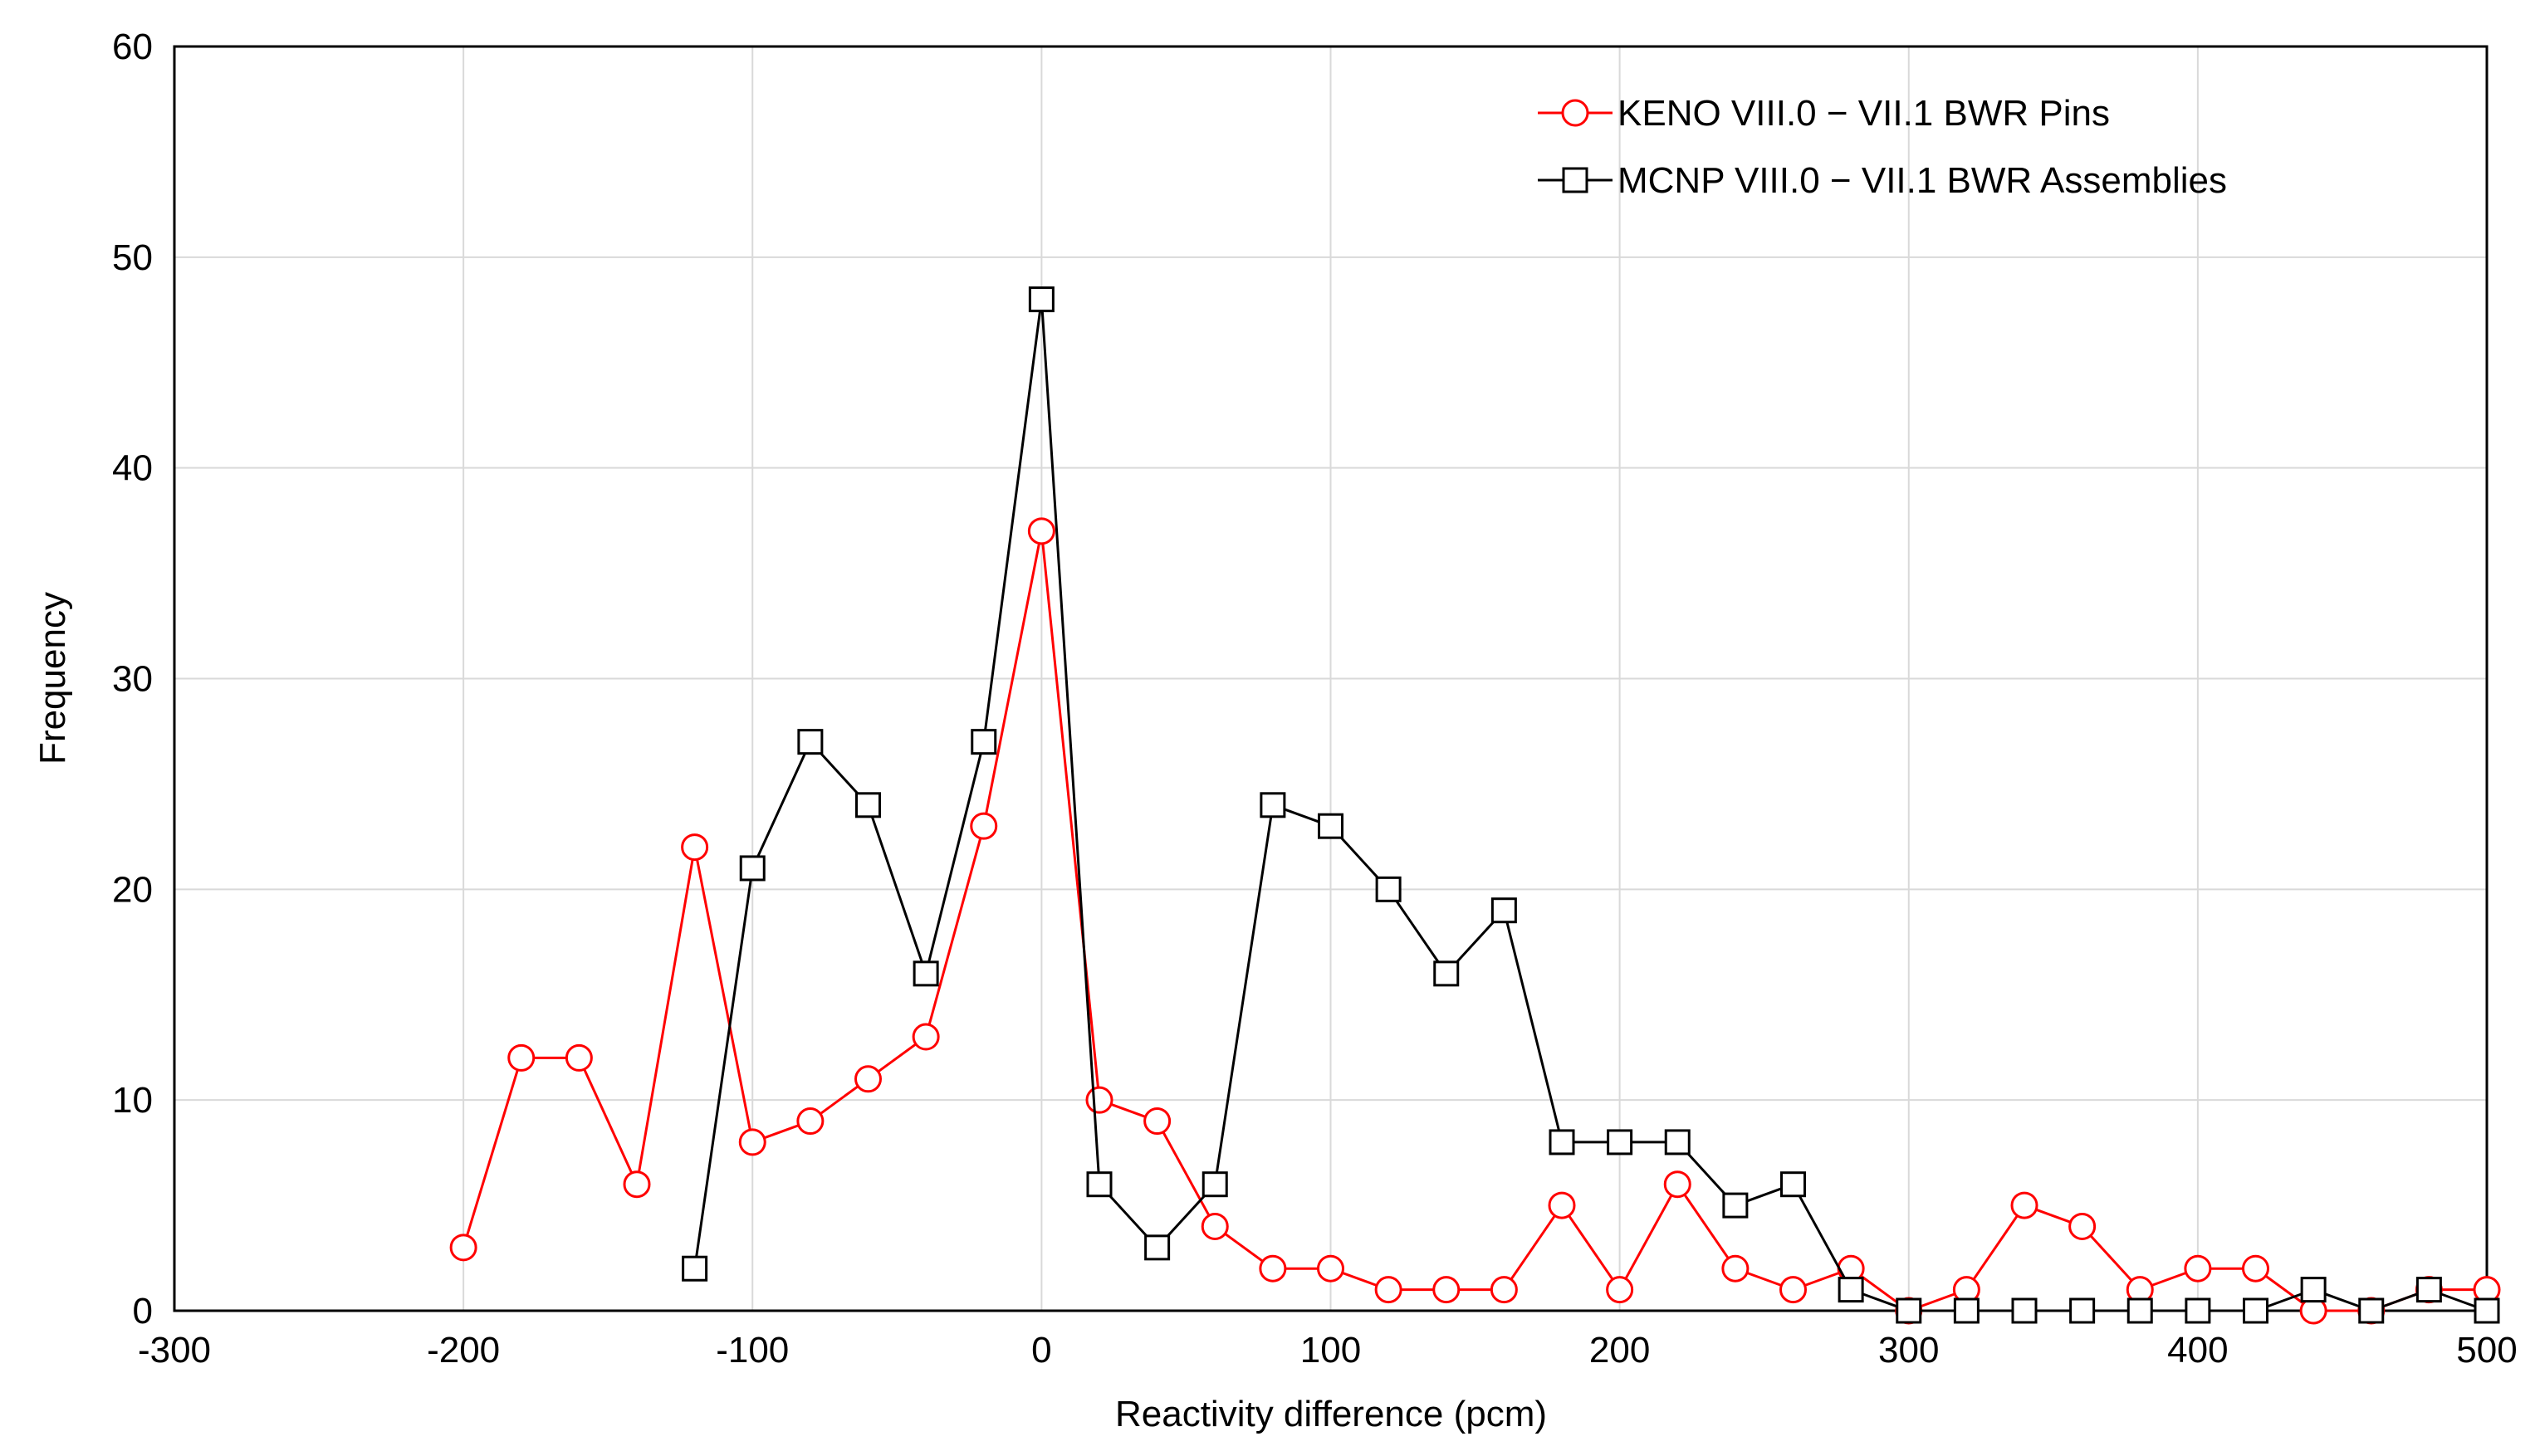 The image size is (2540, 1456). I want to click on legend-entry-keno: KENO VIII.0 − VII.1 BWR Pins, so click(1824, 114).